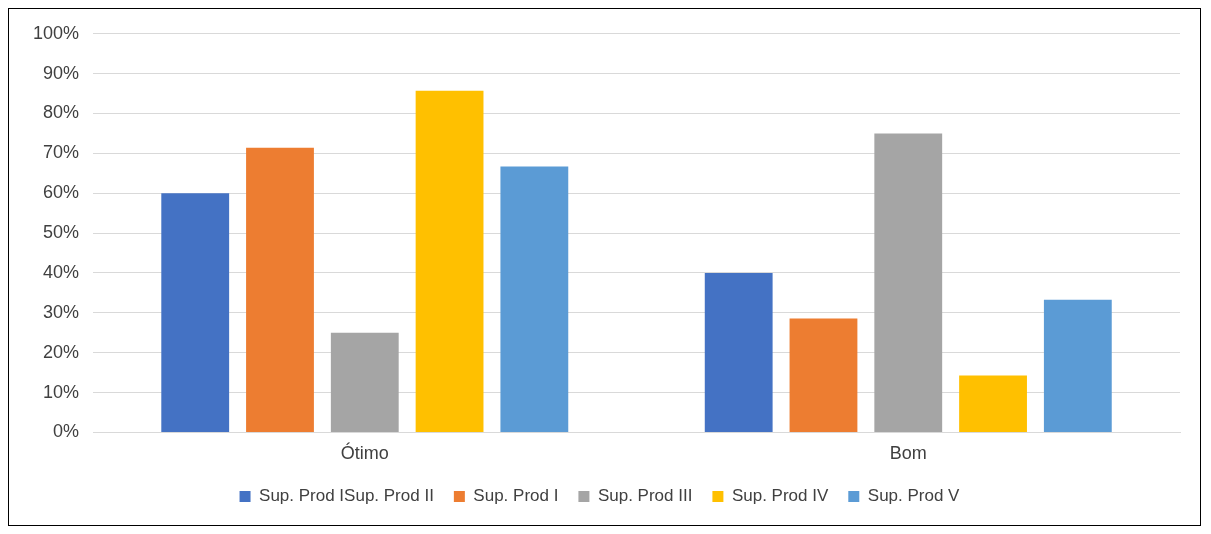 The width and height of the screenshot is (1211, 534). I want to click on y-tick-label: 70%, so click(61, 152).